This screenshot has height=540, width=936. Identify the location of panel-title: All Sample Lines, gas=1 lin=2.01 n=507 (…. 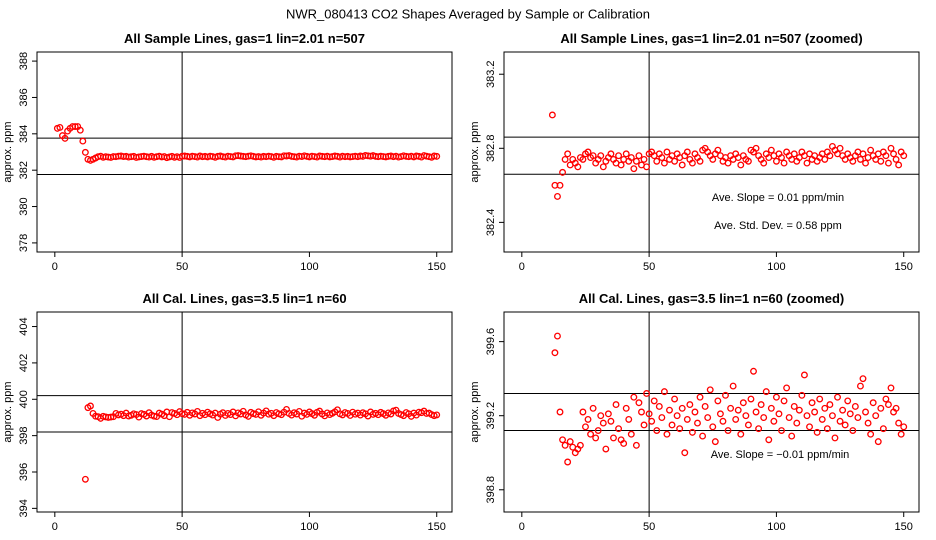
(711, 38).